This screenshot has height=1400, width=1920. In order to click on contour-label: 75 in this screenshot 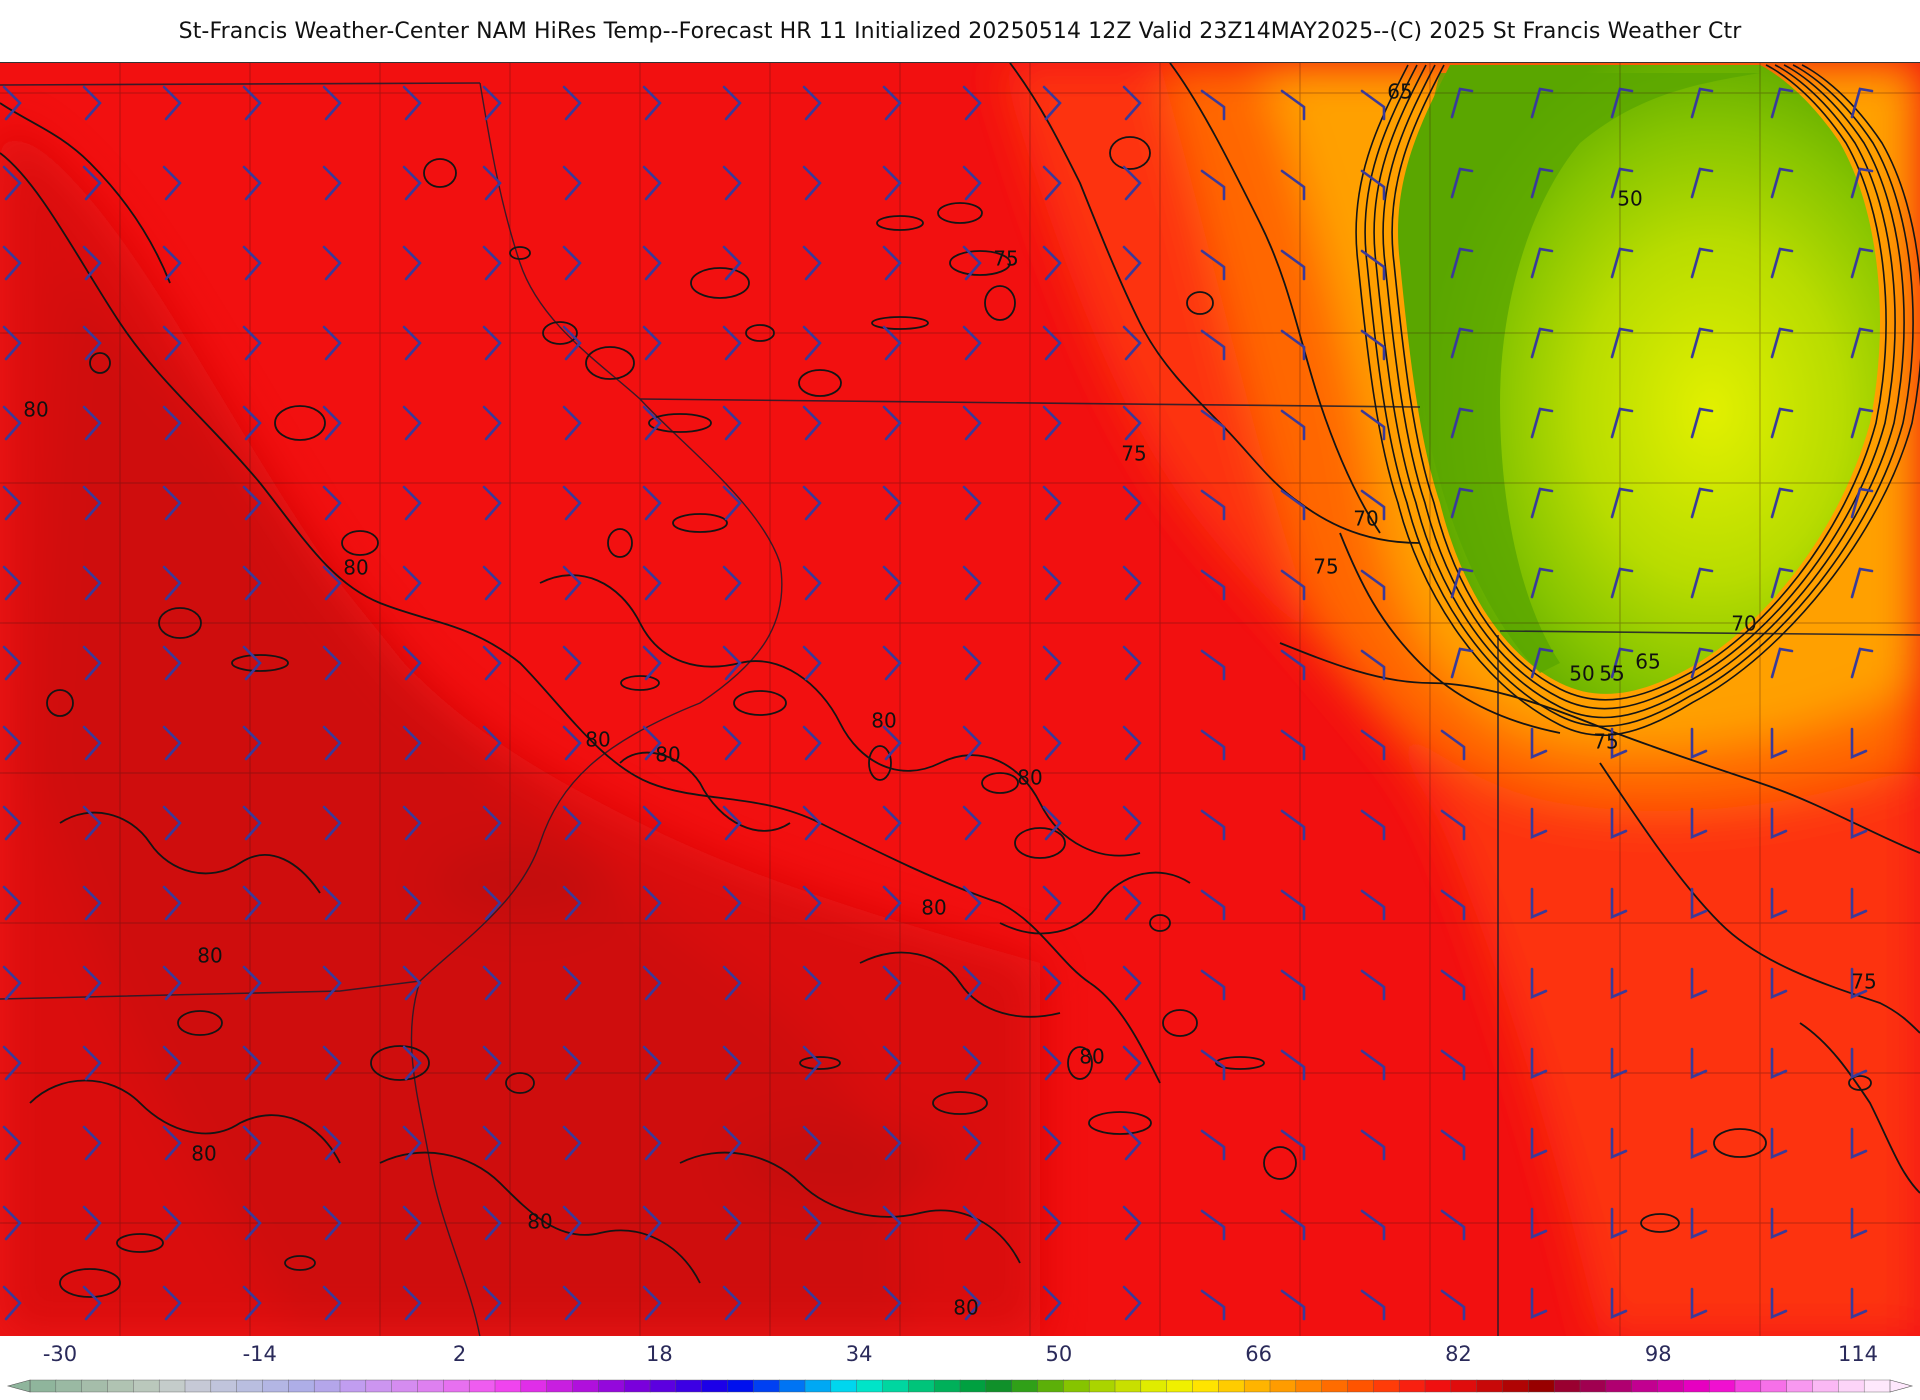, I will do `click(1005, 259)`.